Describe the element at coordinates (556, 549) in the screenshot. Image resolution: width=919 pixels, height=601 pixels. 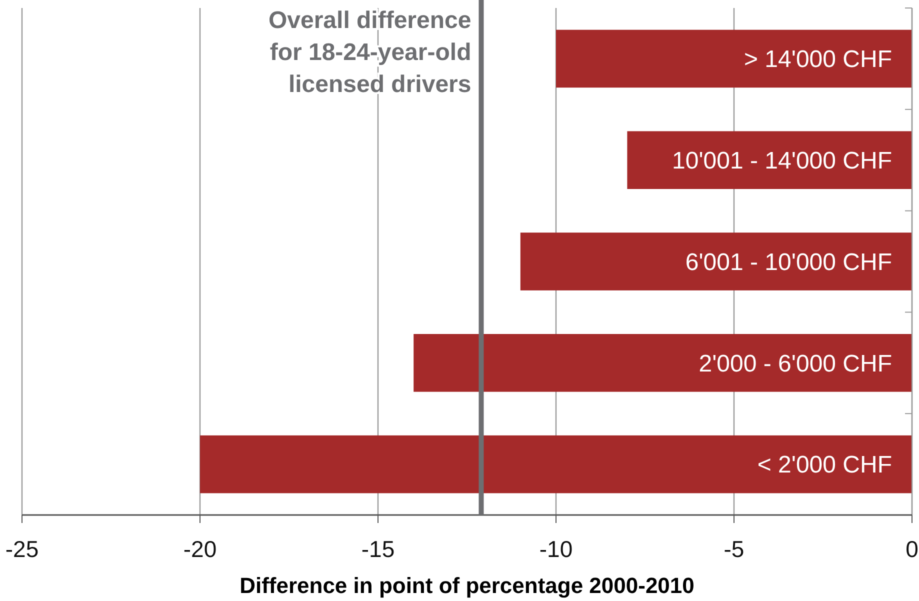
I see `x-tick-label: -10` at that location.